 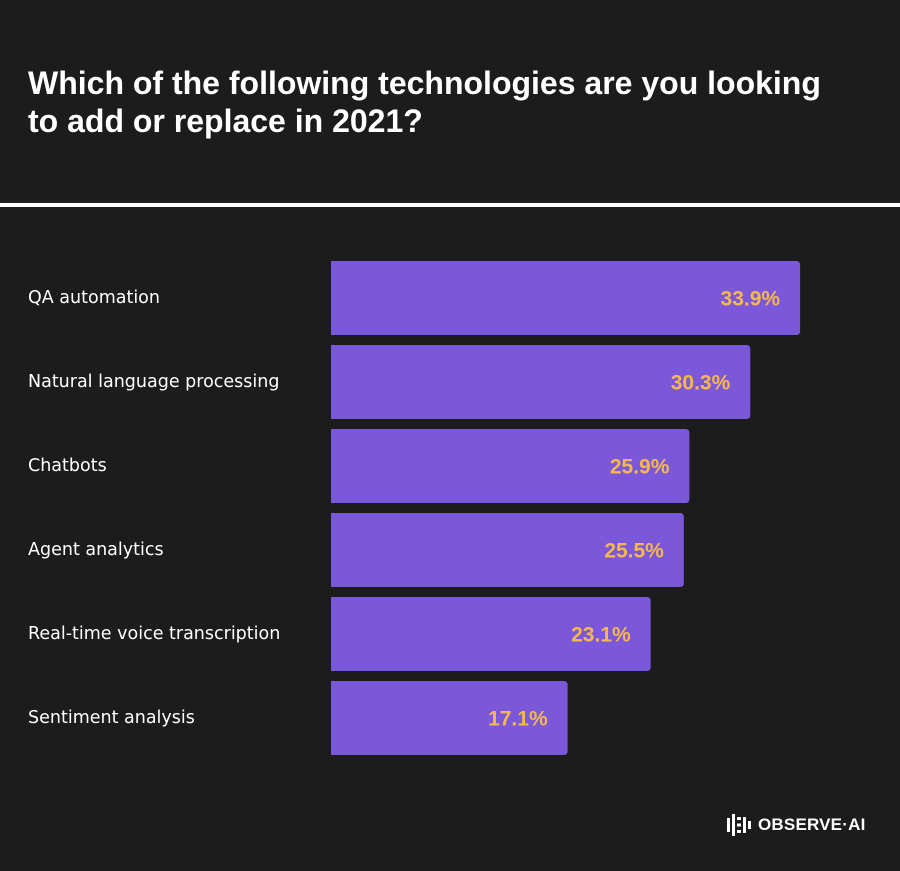 What do you see at coordinates (153, 382) in the screenshot?
I see `category-label: Natural language processing` at bounding box center [153, 382].